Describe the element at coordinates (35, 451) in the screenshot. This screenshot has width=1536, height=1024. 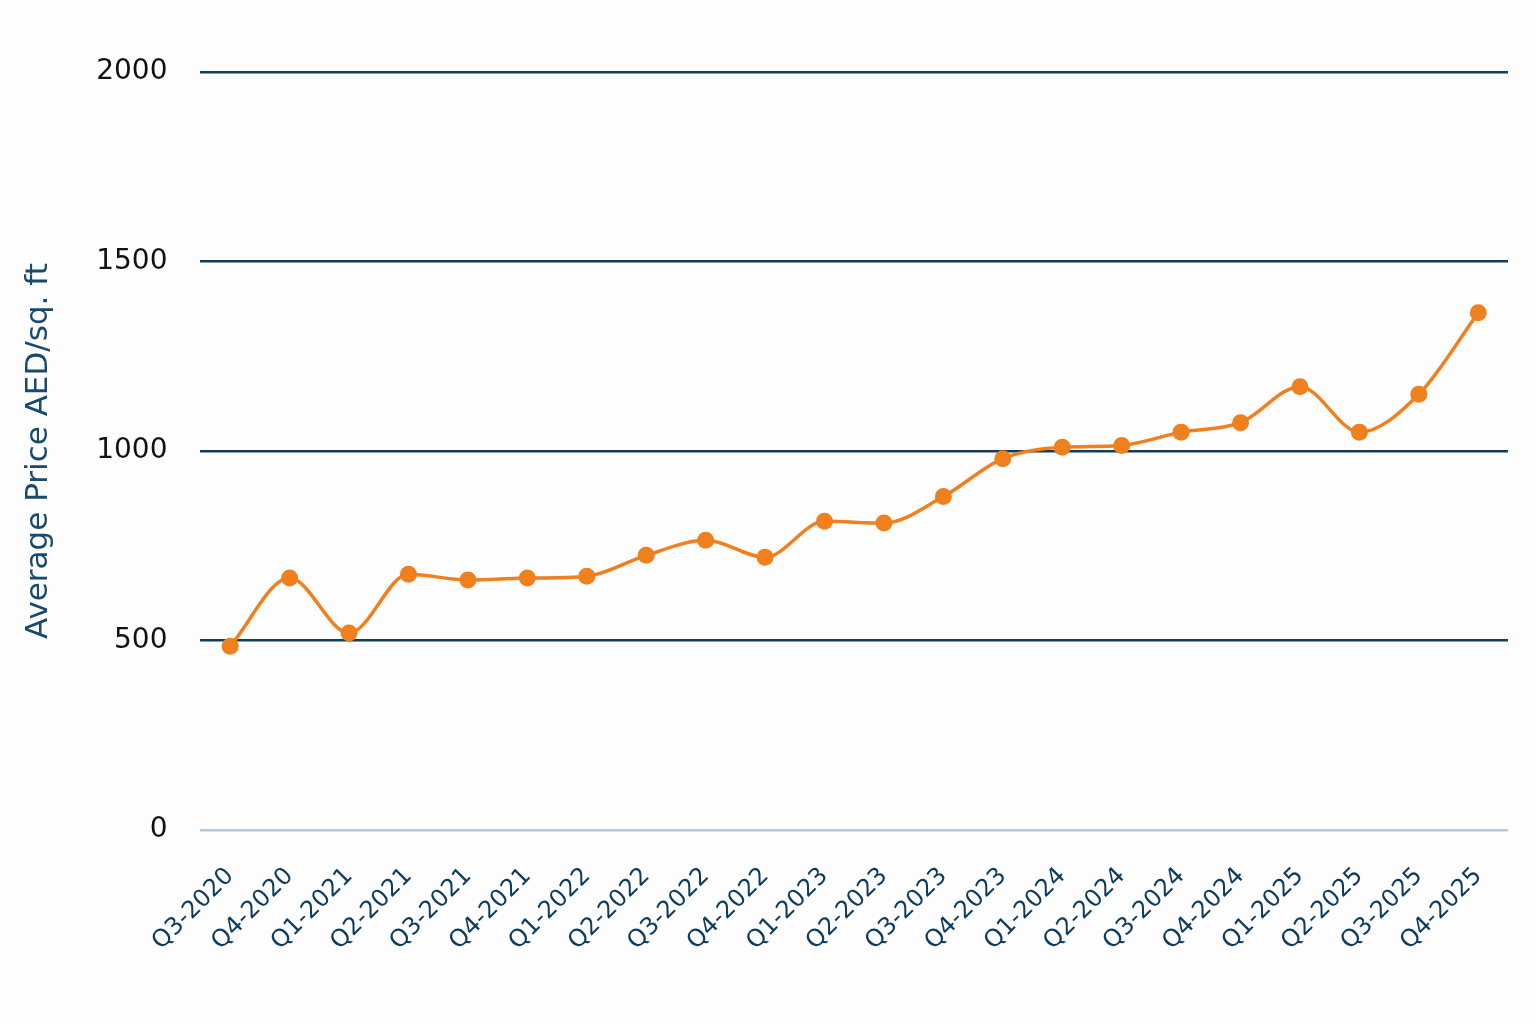
I see `y-axis-title: Average Price AED/sq. ft` at that location.